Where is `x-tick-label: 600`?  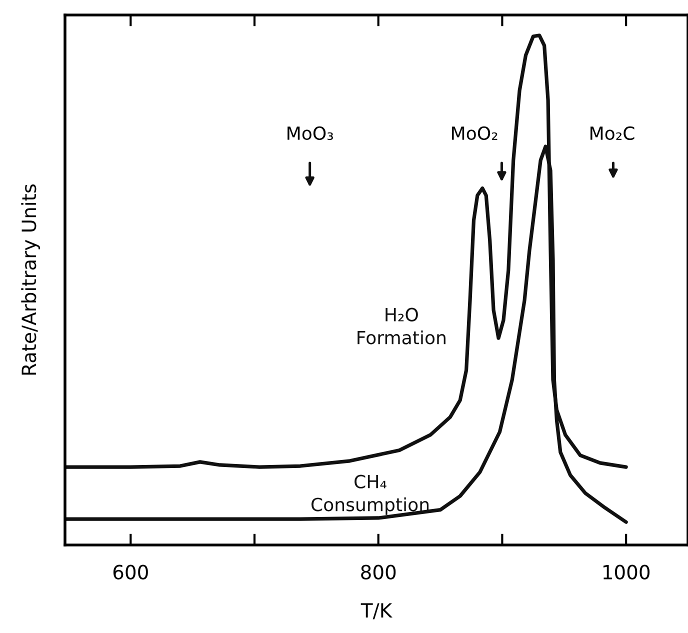
x-tick-label: 600 is located at coordinates (130, 572).